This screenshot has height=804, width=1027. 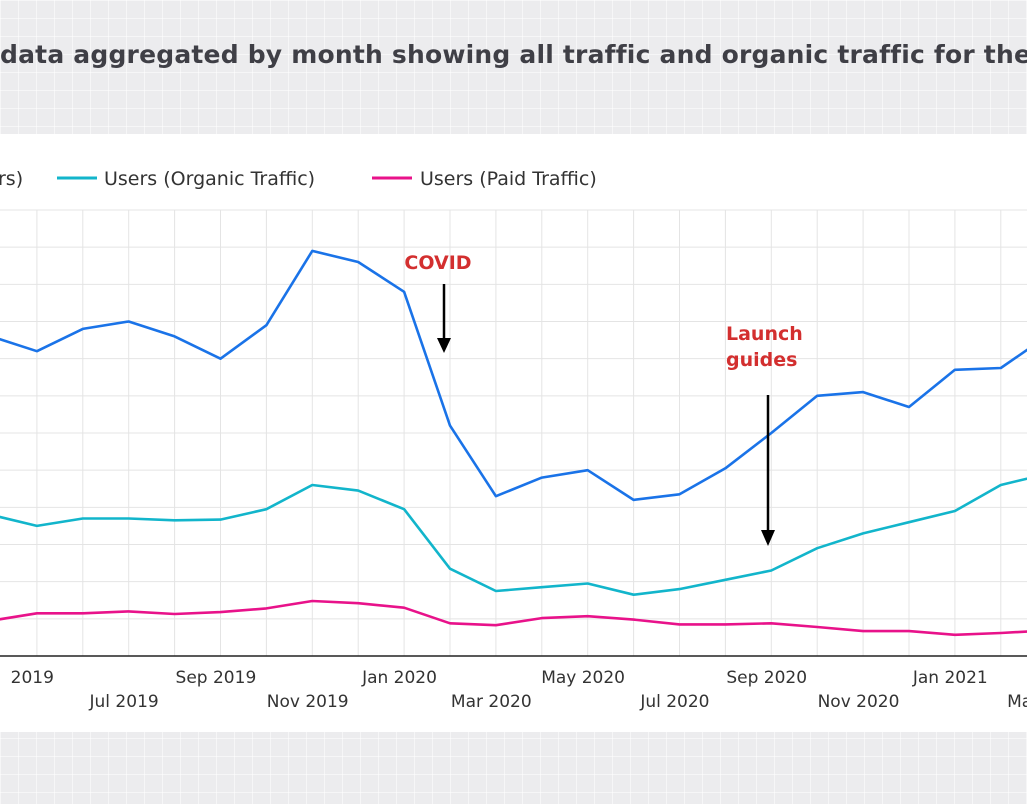 What do you see at coordinates (216, 678) in the screenshot?
I see `x-tick-label: Sep 2019` at bounding box center [216, 678].